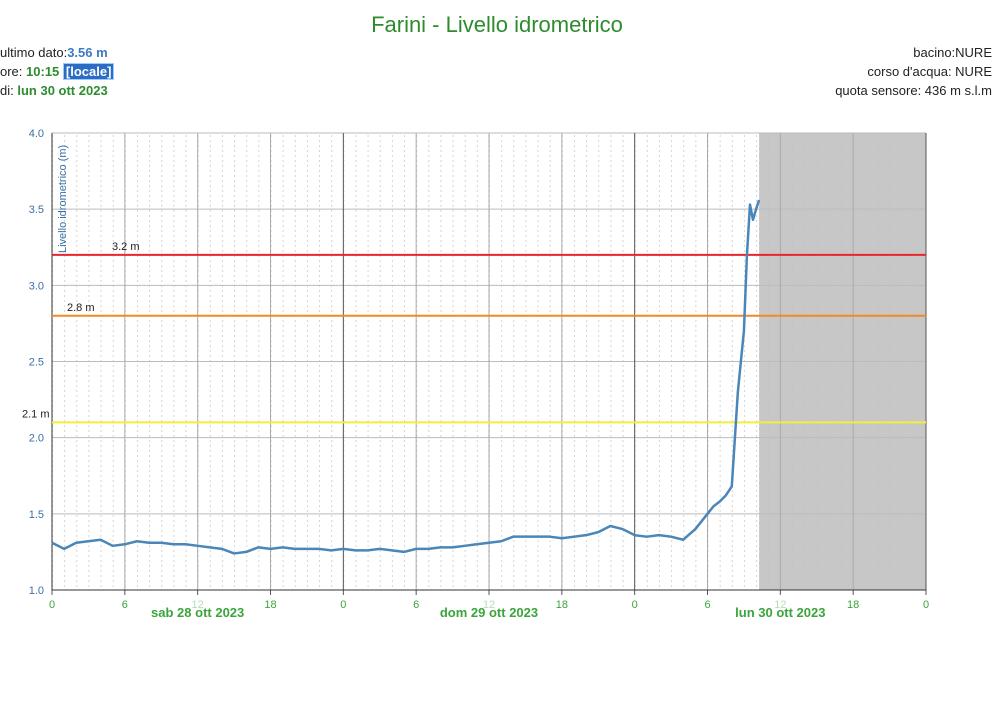 The height and width of the screenshot is (704, 994). I want to click on y-tick-label: 4.0, so click(36, 134).